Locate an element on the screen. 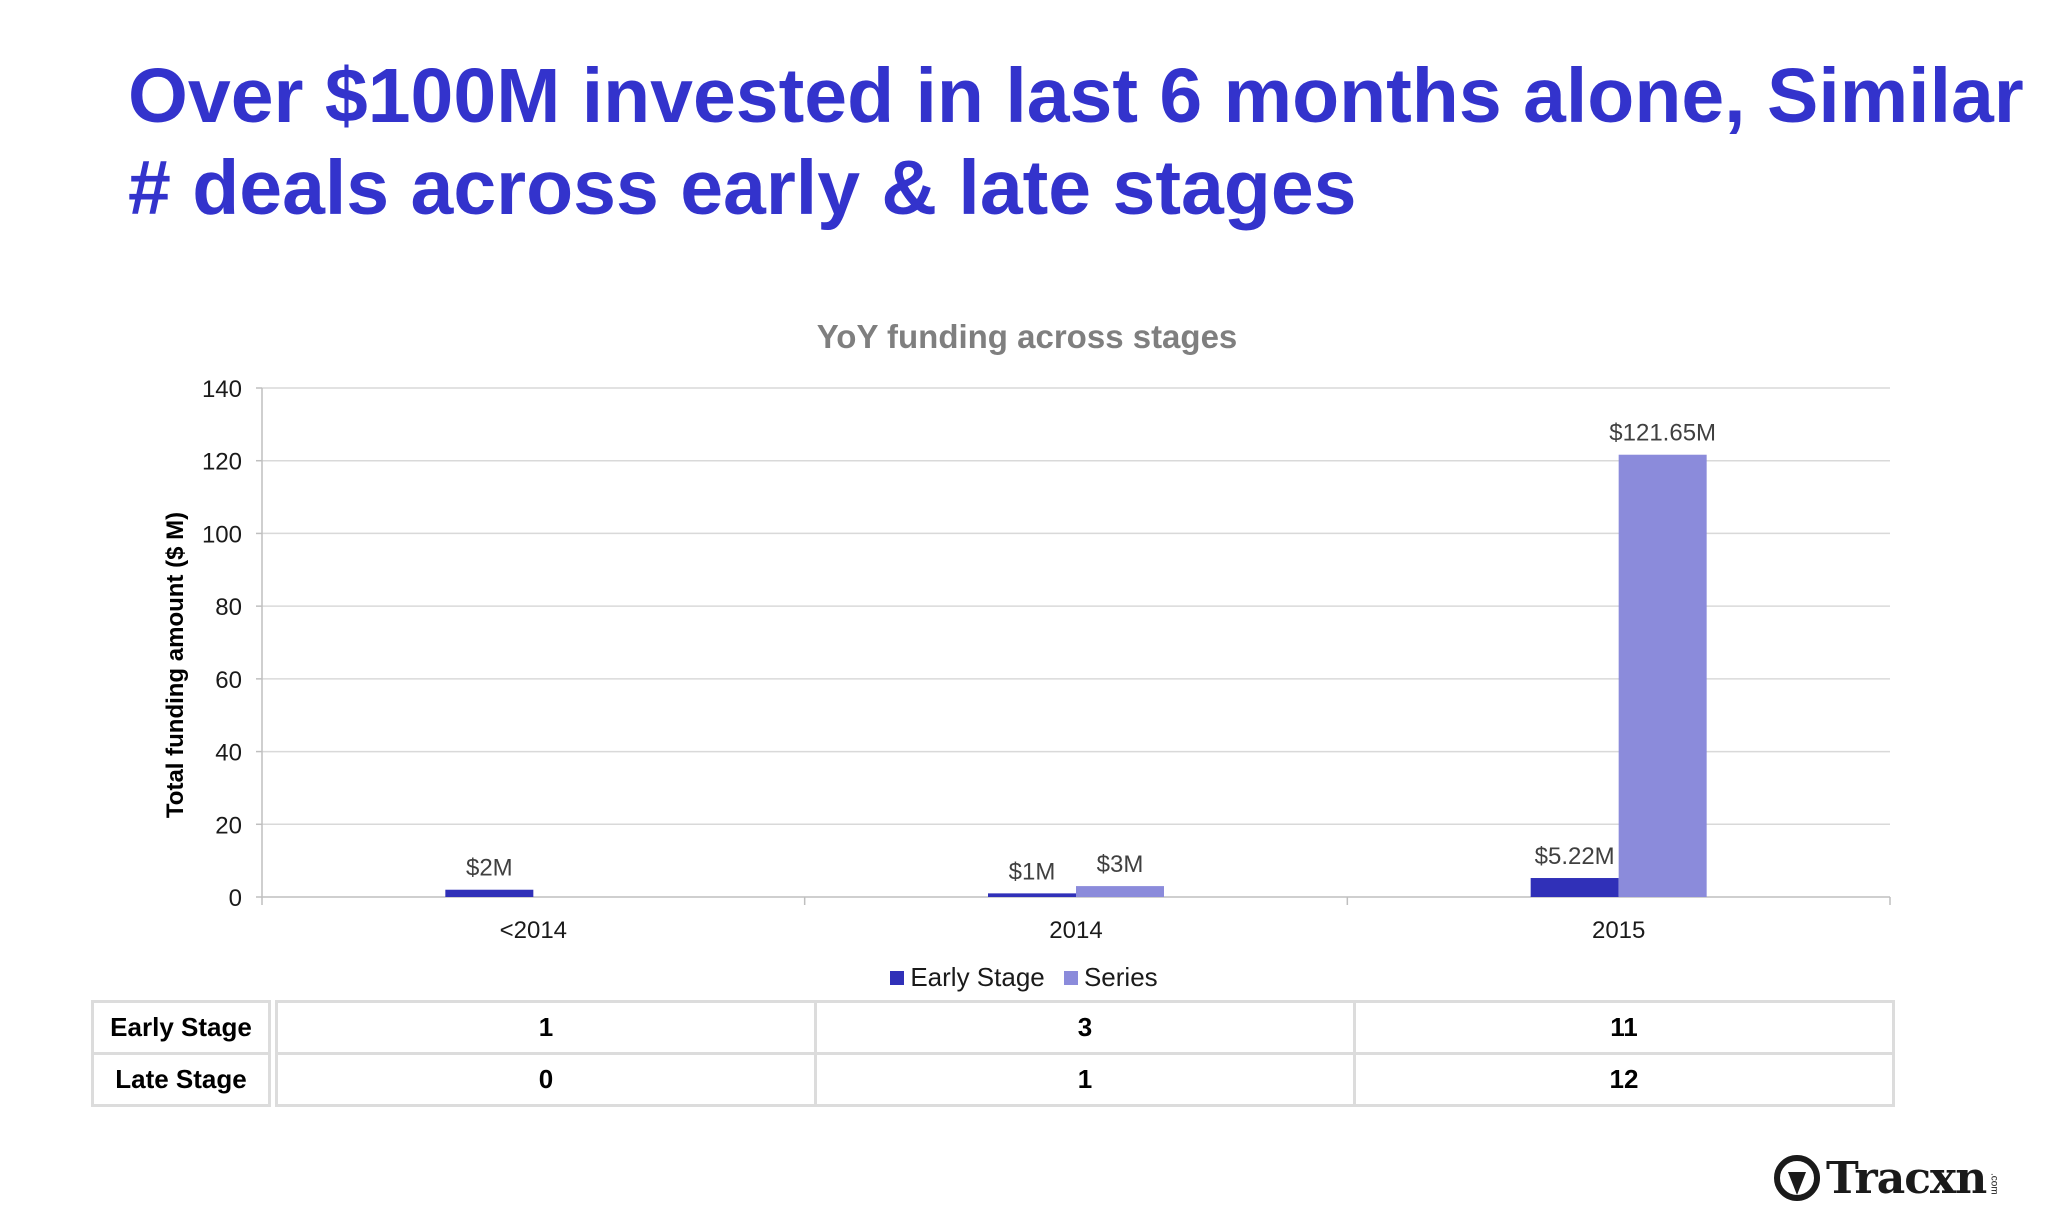 Image resolution: width=2048 pixels, height=1229 pixels. table-row: Late Stage 0 1 12 is located at coordinates (993, 1079).